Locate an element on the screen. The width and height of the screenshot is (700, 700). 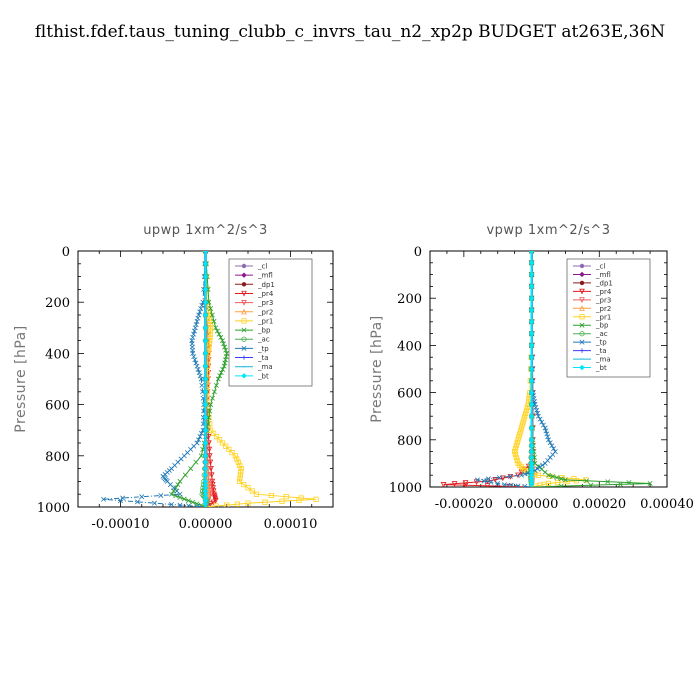
legend-marker-pr4 is located at coordinates (582, 291).